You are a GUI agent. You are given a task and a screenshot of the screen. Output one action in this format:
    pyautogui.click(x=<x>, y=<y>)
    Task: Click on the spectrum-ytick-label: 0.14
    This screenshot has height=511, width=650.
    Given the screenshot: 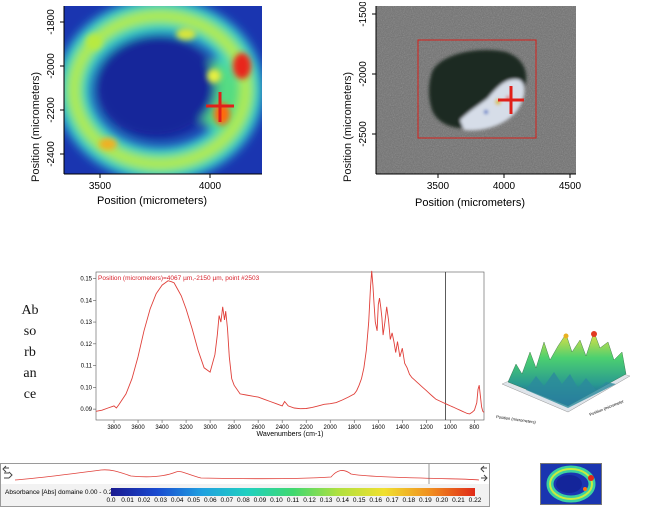 What is the action you would take?
    pyautogui.click(x=86, y=301)
    